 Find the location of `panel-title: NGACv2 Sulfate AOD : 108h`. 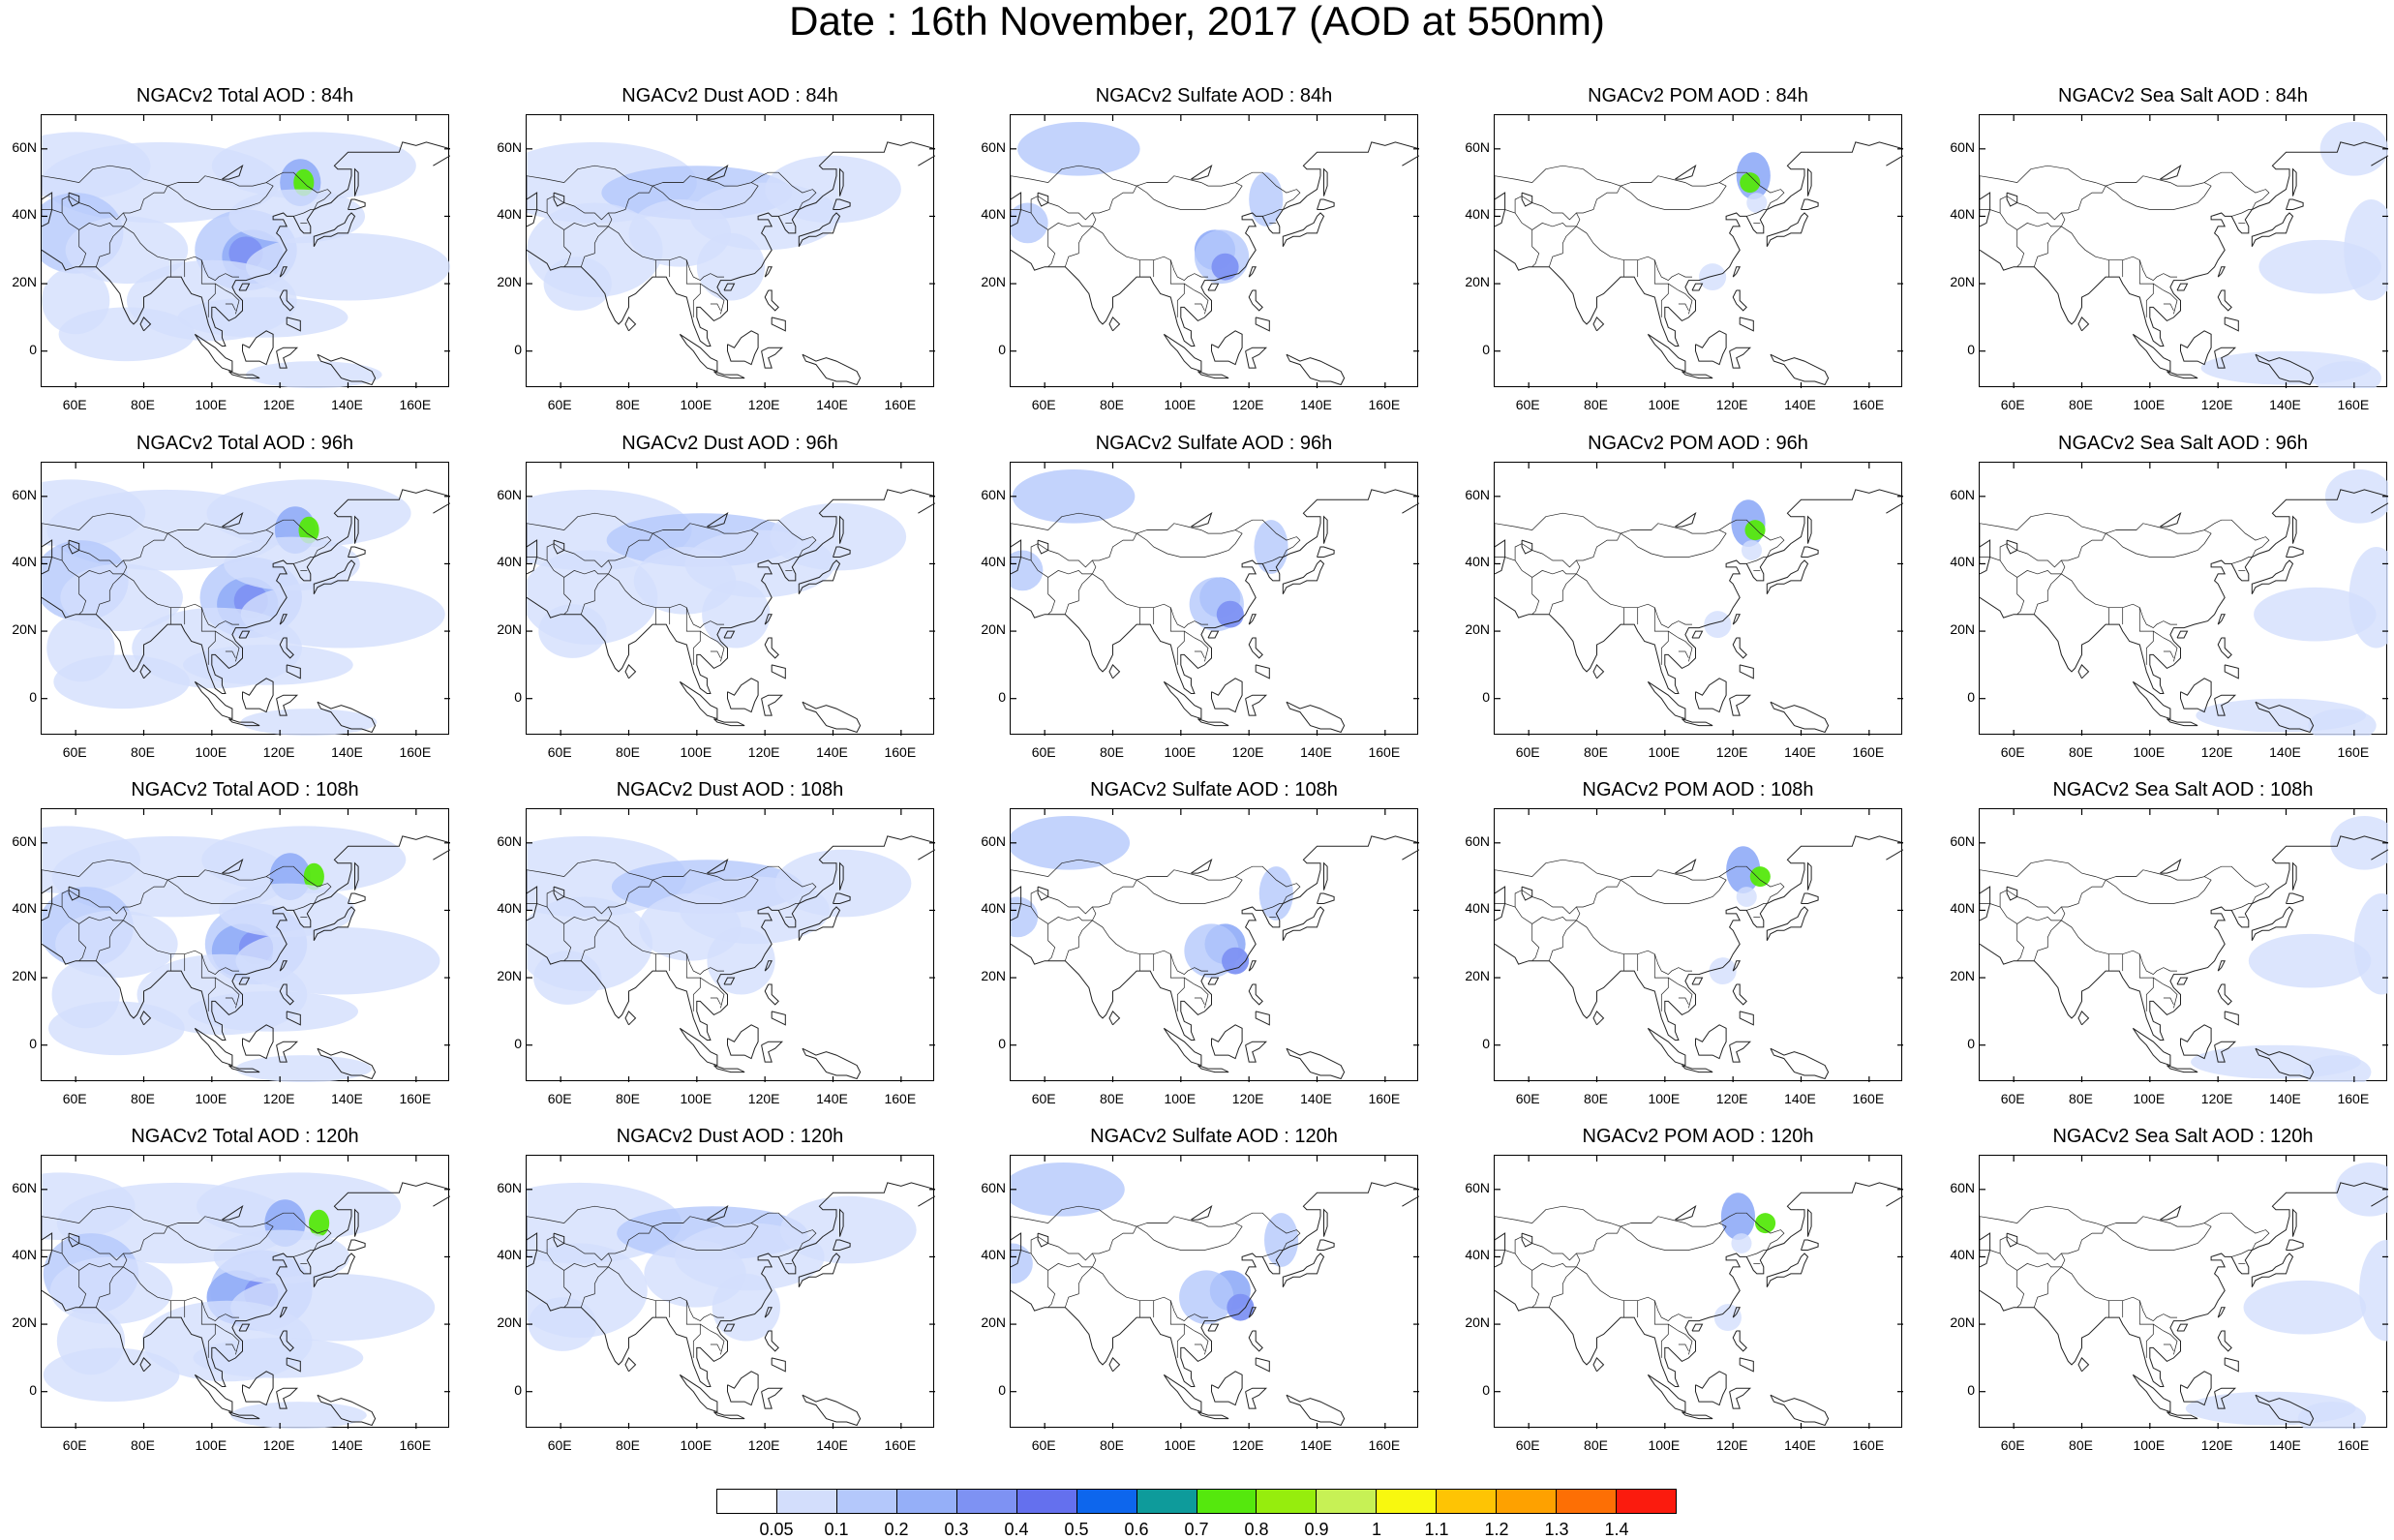

panel-title: NGACv2 Sulfate AOD : 108h is located at coordinates (1214, 789).